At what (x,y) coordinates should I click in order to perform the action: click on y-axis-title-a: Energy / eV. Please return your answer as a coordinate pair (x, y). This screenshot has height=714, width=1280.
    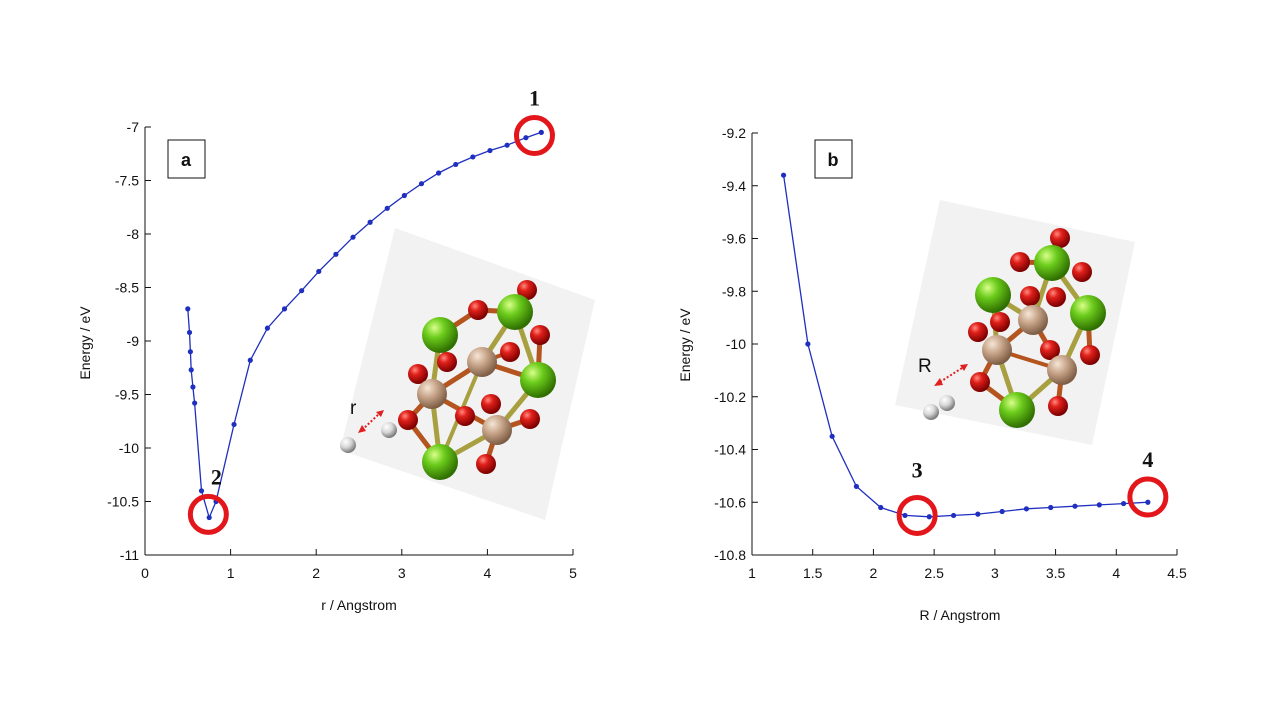
    Looking at the image, I should click on (85, 343).